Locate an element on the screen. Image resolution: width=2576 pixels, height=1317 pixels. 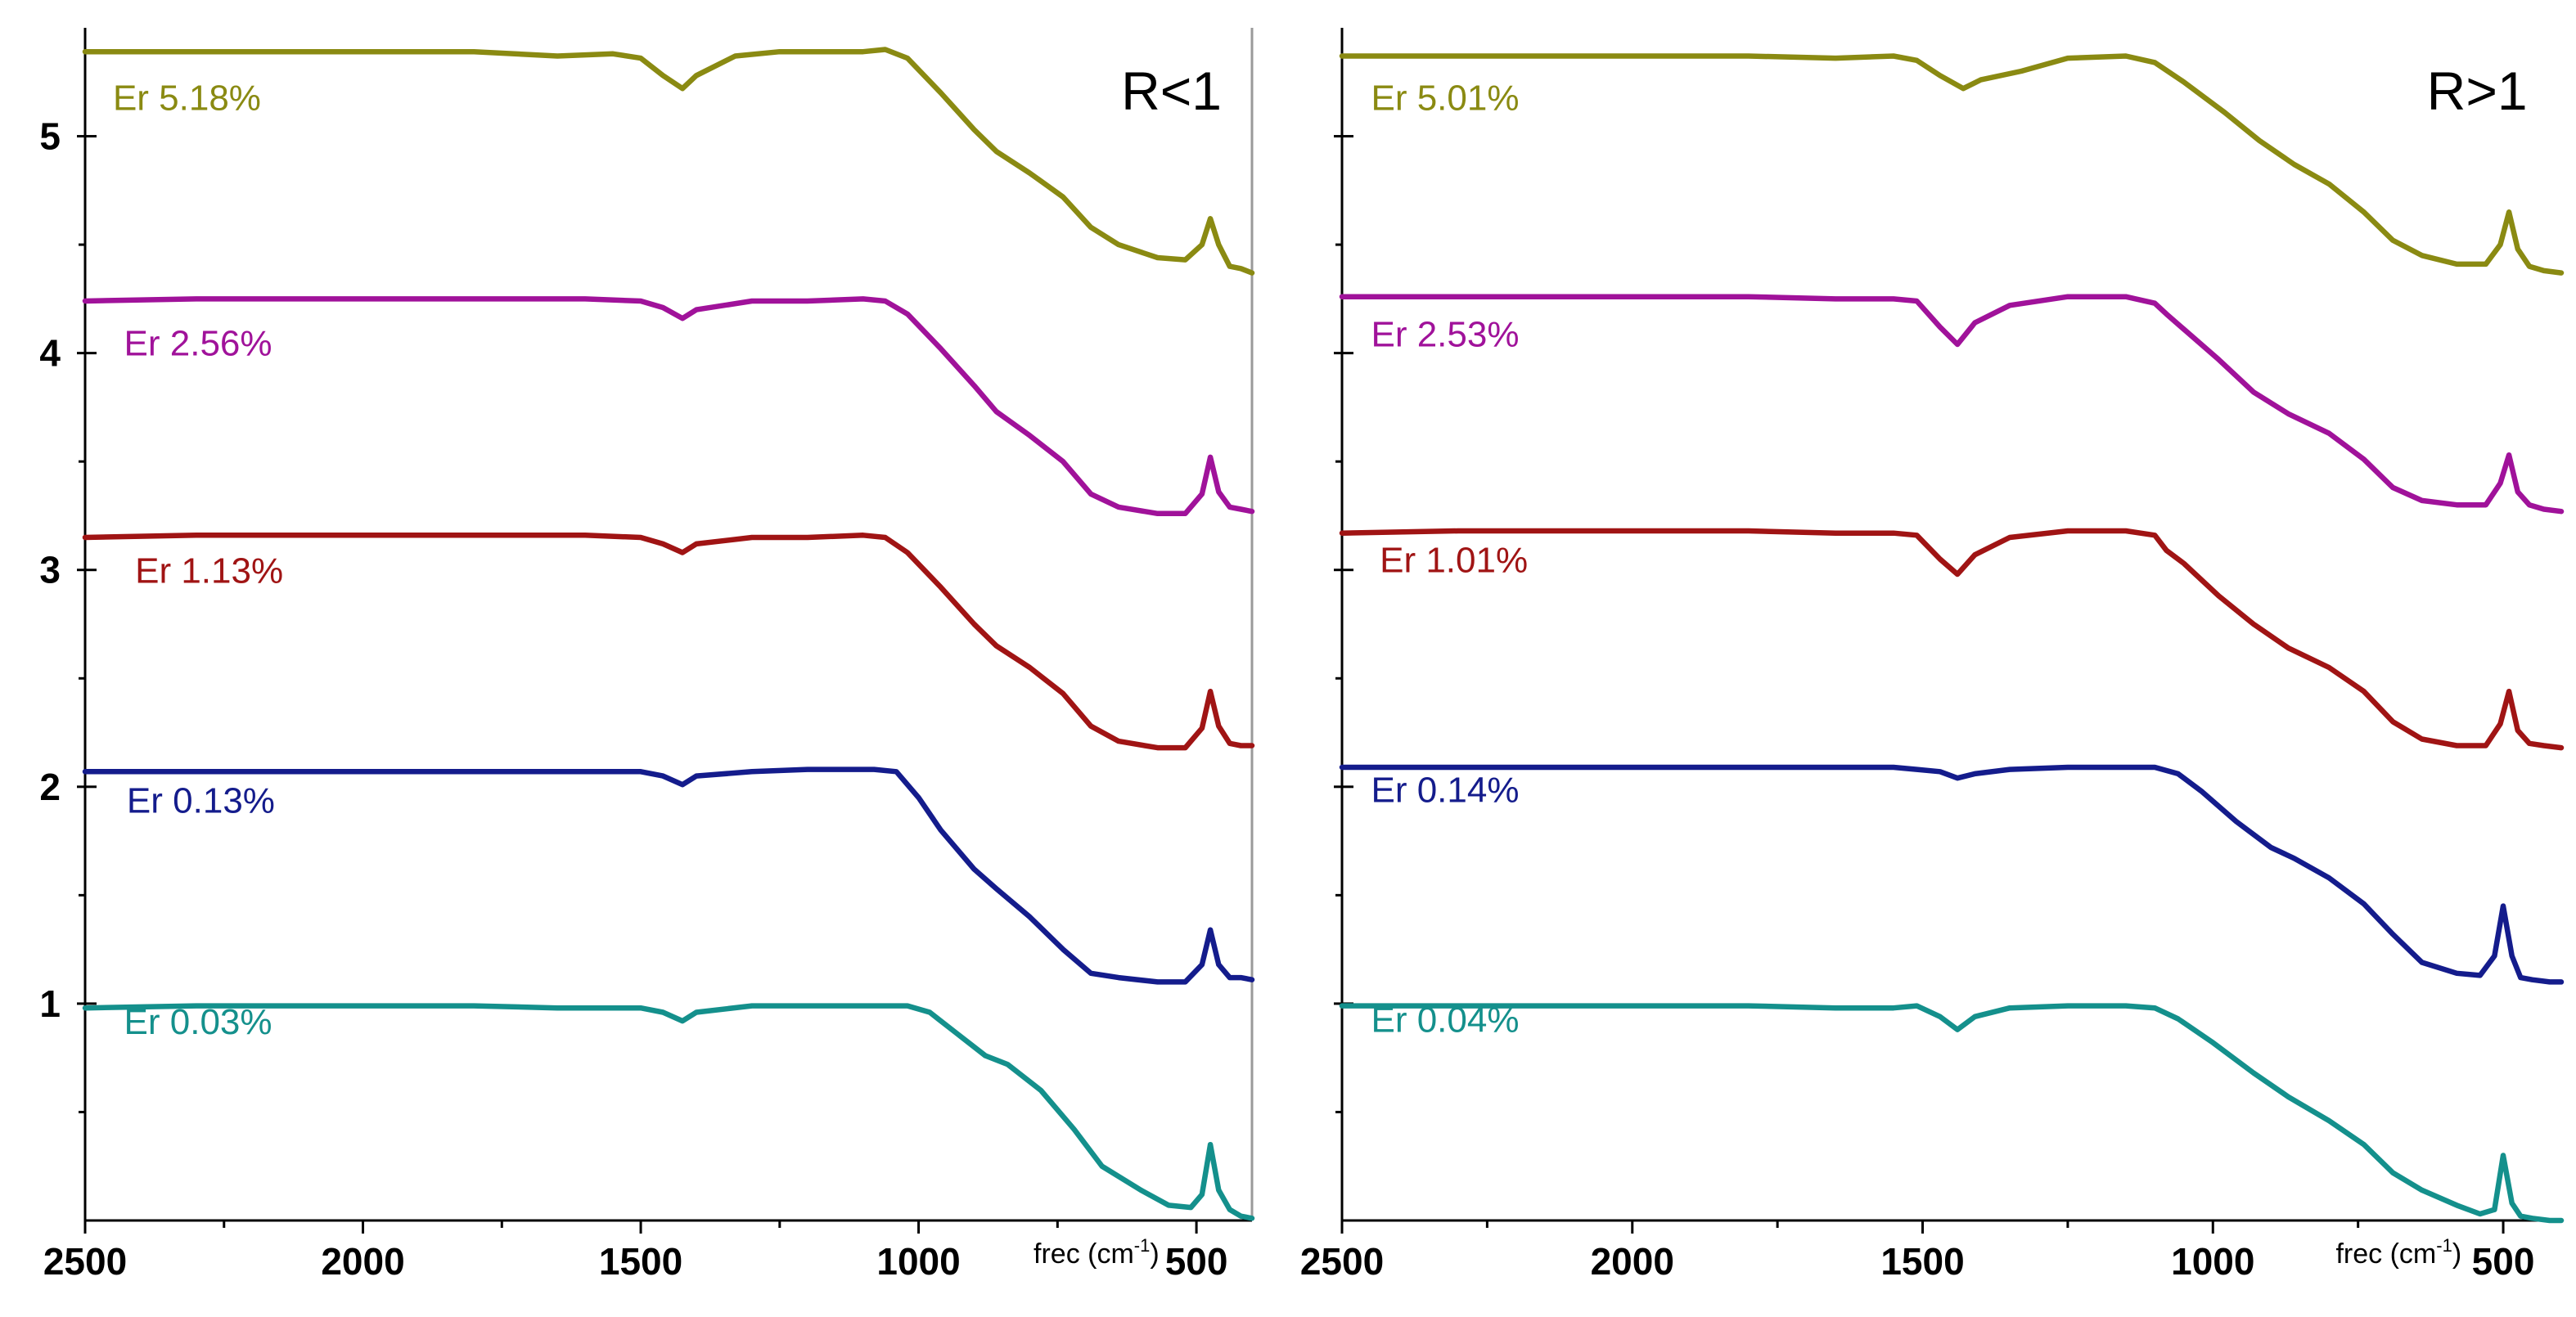
series-label: Er 0.14% is located at coordinates (1445, 790).